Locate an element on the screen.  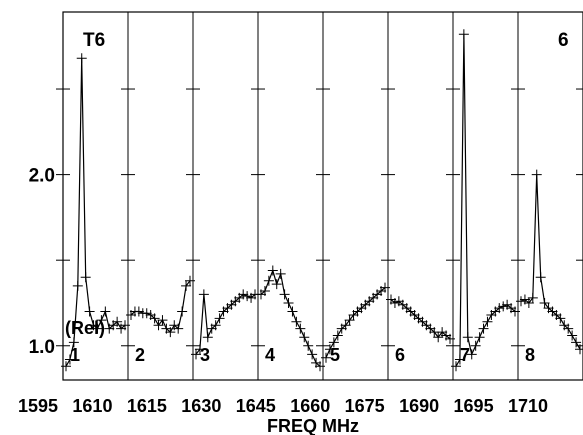
panel-number-label: 4 is located at coordinates (270, 355).